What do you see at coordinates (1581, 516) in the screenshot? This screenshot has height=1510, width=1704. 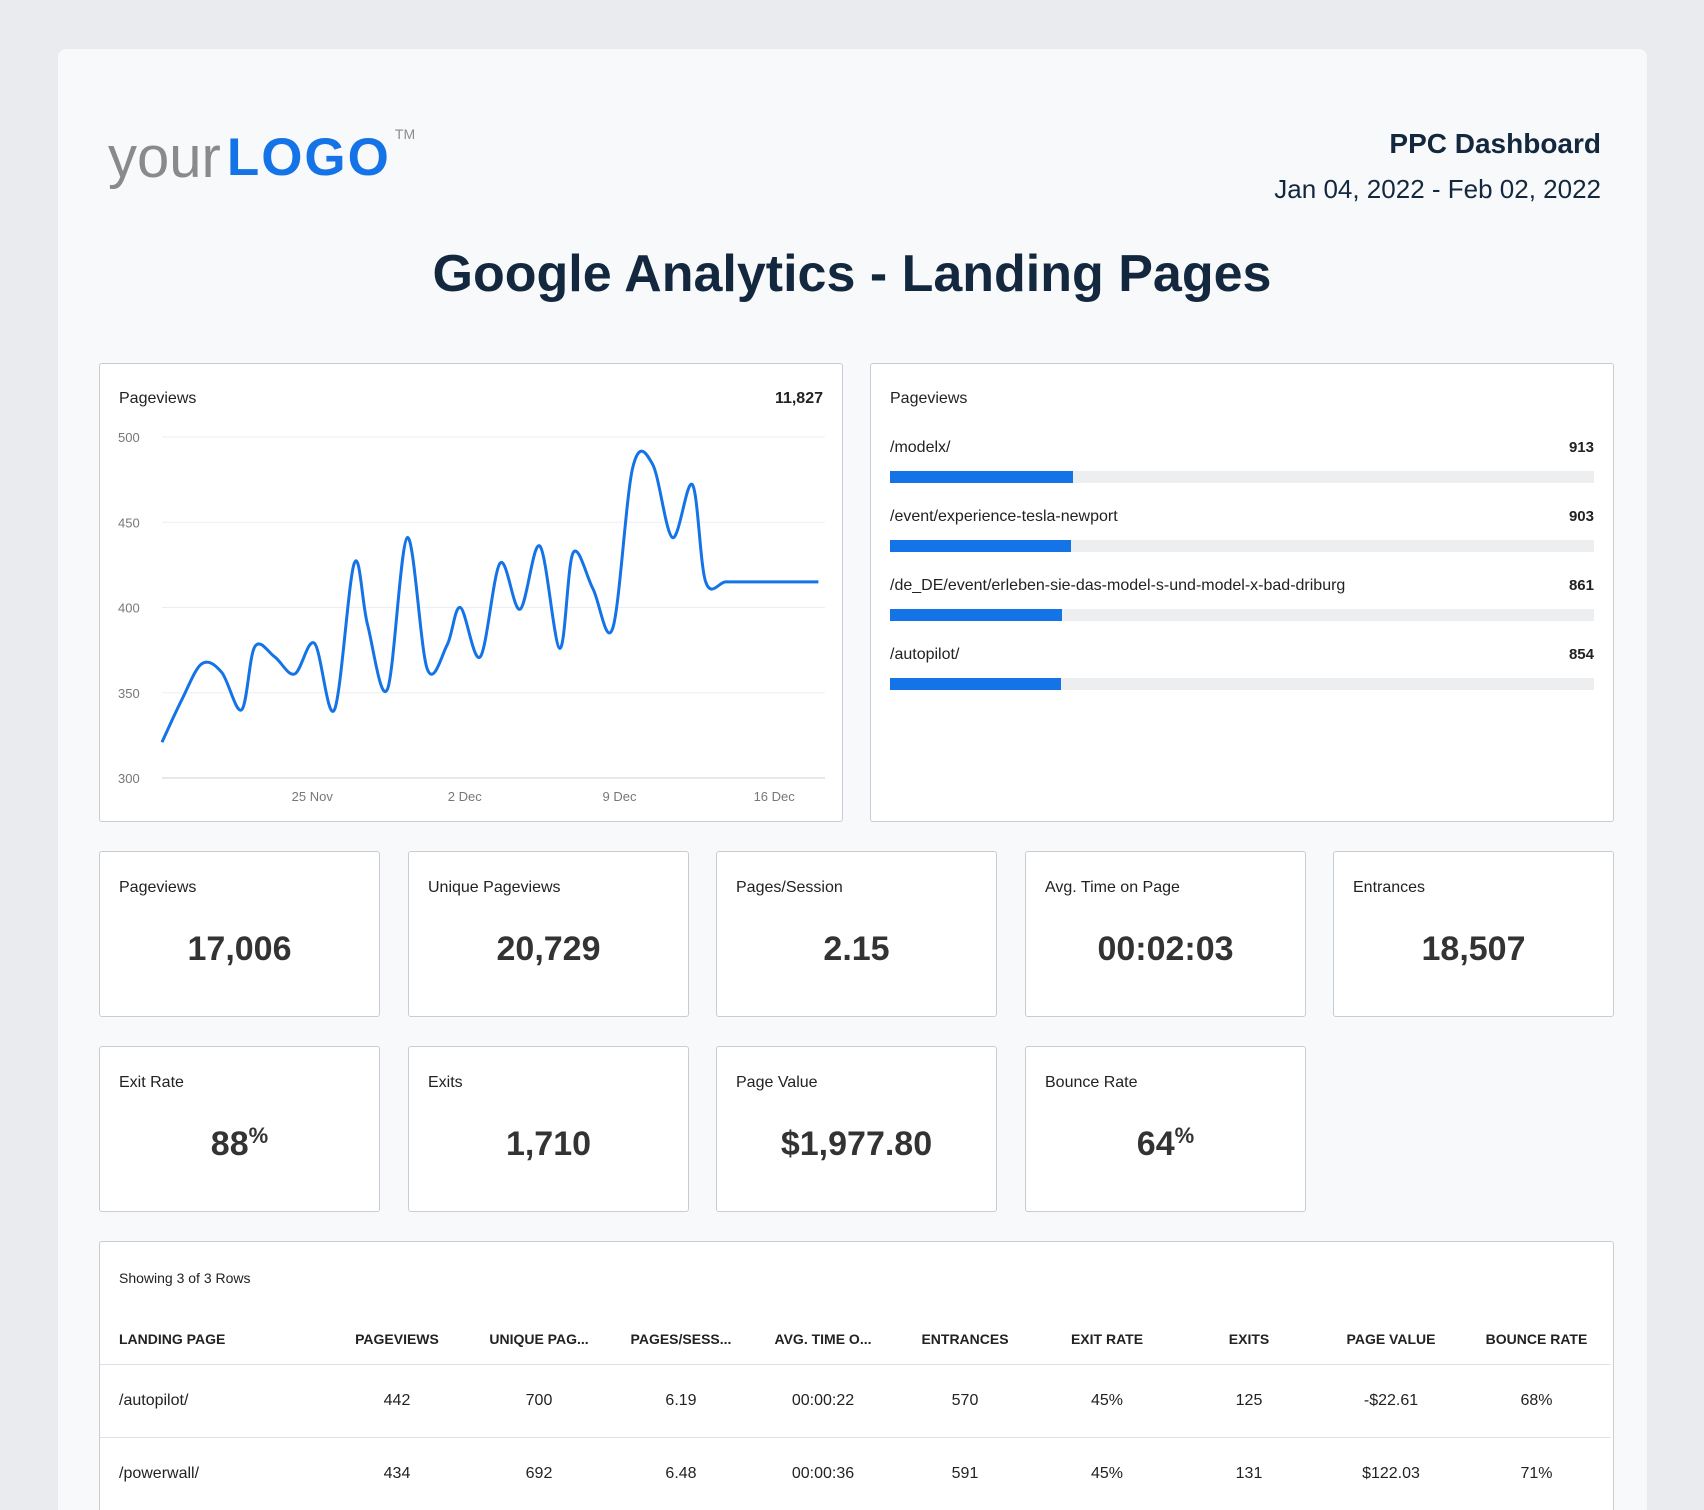 I see `bar-value: 903` at bounding box center [1581, 516].